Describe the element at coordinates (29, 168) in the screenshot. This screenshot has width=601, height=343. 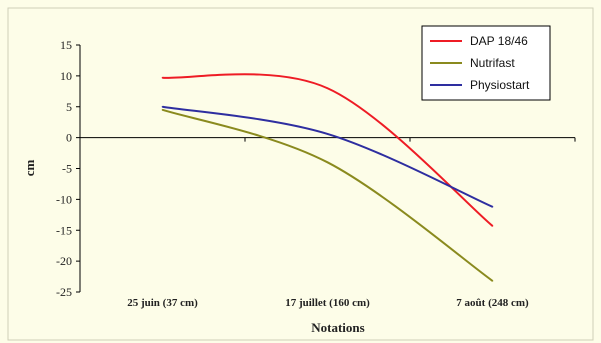
I see `y-axis-title: cm` at that location.